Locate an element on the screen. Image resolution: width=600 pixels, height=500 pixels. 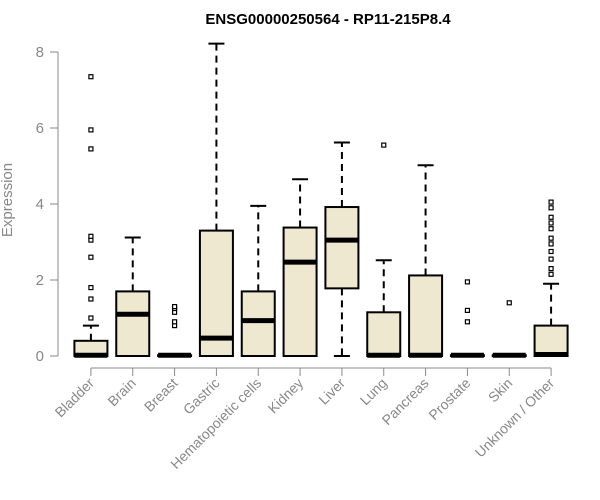
x-tick-label: Bladder is located at coordinates (75, 398).